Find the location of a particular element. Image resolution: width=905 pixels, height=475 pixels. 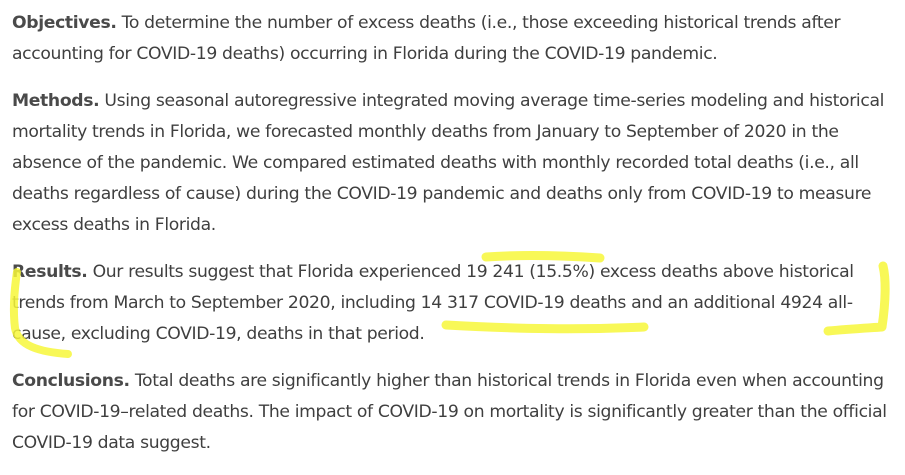

conclusions-label: Conclusions. is located at coordinates (71, 381).